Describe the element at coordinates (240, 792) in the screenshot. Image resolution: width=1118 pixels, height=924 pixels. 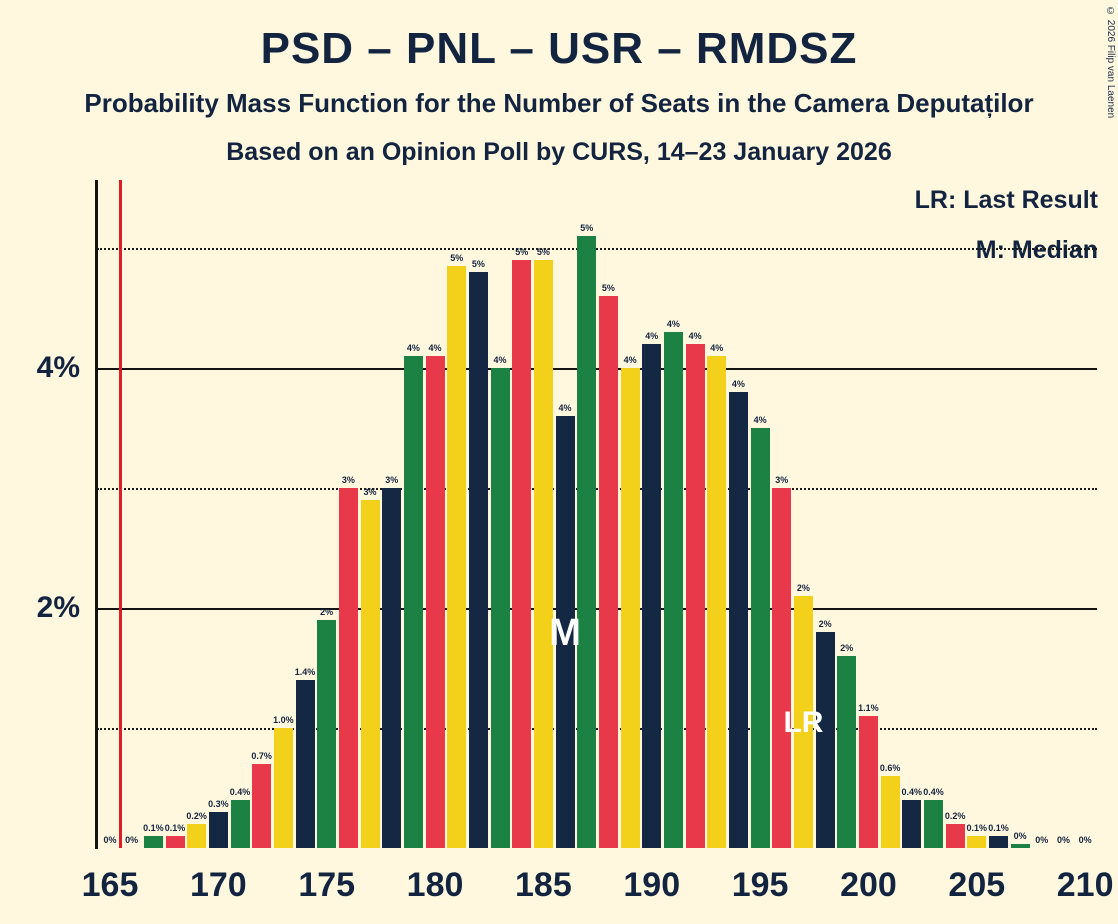
I see `bar-value-label-seat-171: 0.4%` at that location.